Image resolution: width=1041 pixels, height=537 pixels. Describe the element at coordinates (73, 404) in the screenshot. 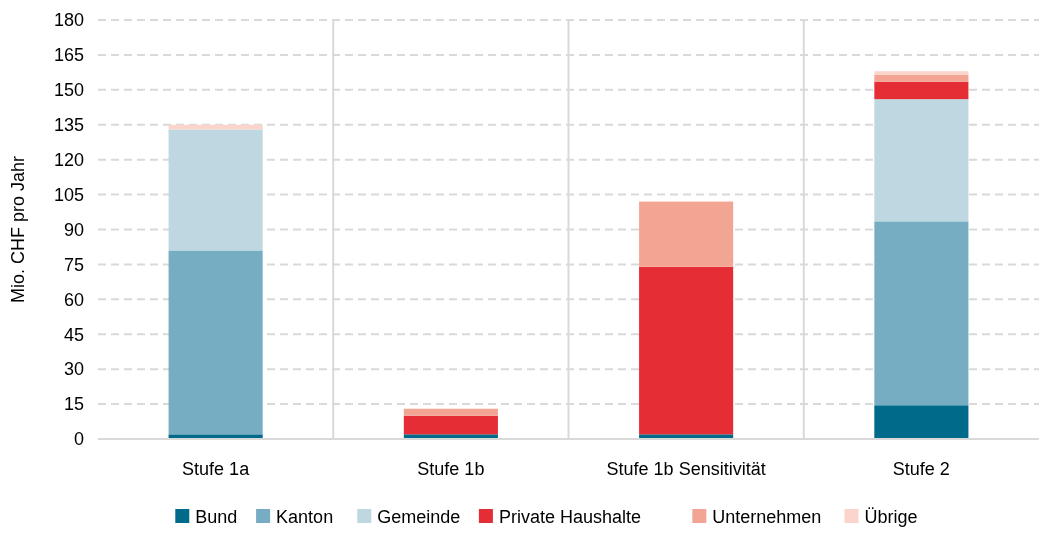

I see `y-tick-label: 15` at that location.